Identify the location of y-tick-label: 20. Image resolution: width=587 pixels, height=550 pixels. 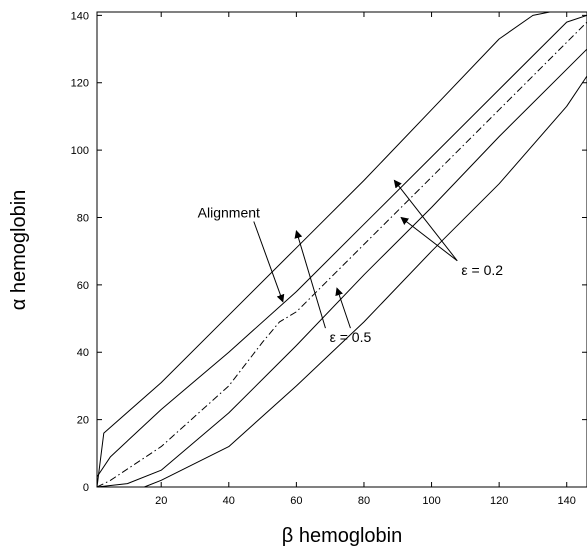
(83, 421).